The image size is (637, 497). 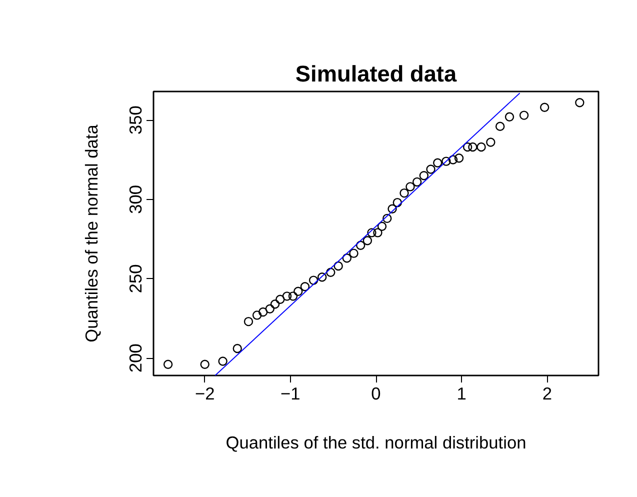 I want to click on chart-title: Simulated data, so click(x=376, y=73).